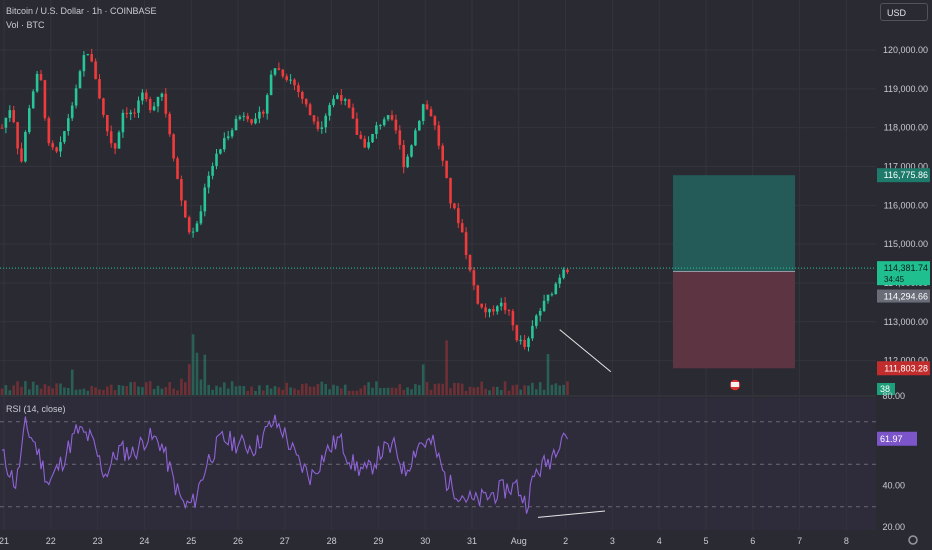  I want to click on x-tick-label: 23, so click(98, 541).